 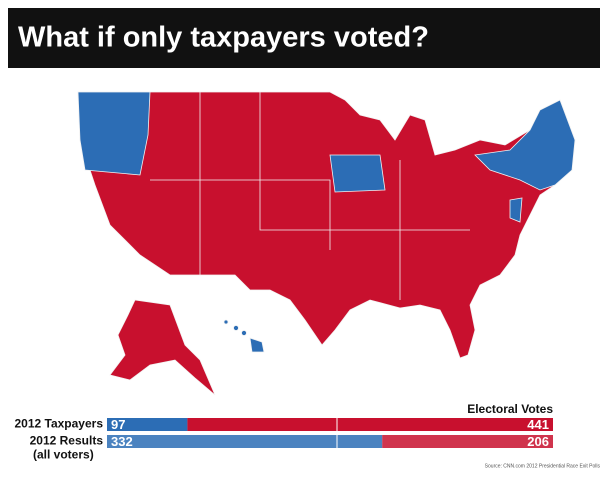 What do you see at coordinates (118, 424) in the screenshot?
I see `value-label: 97` at bounding box center [118, 424].